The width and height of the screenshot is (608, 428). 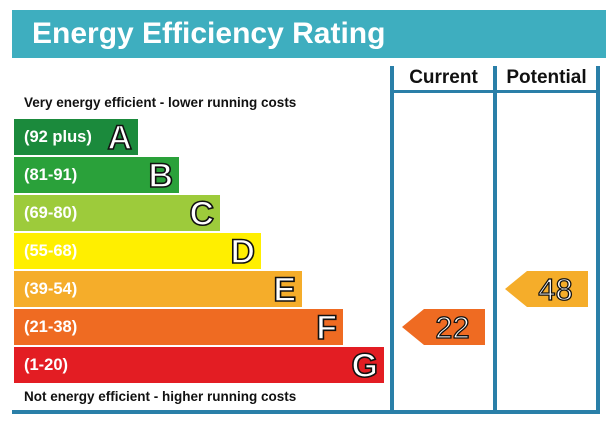 What do you see at coordinates (452, 327) in the screenshot?
I see `current-rating-value: 22` at bounding box center [452, 327].